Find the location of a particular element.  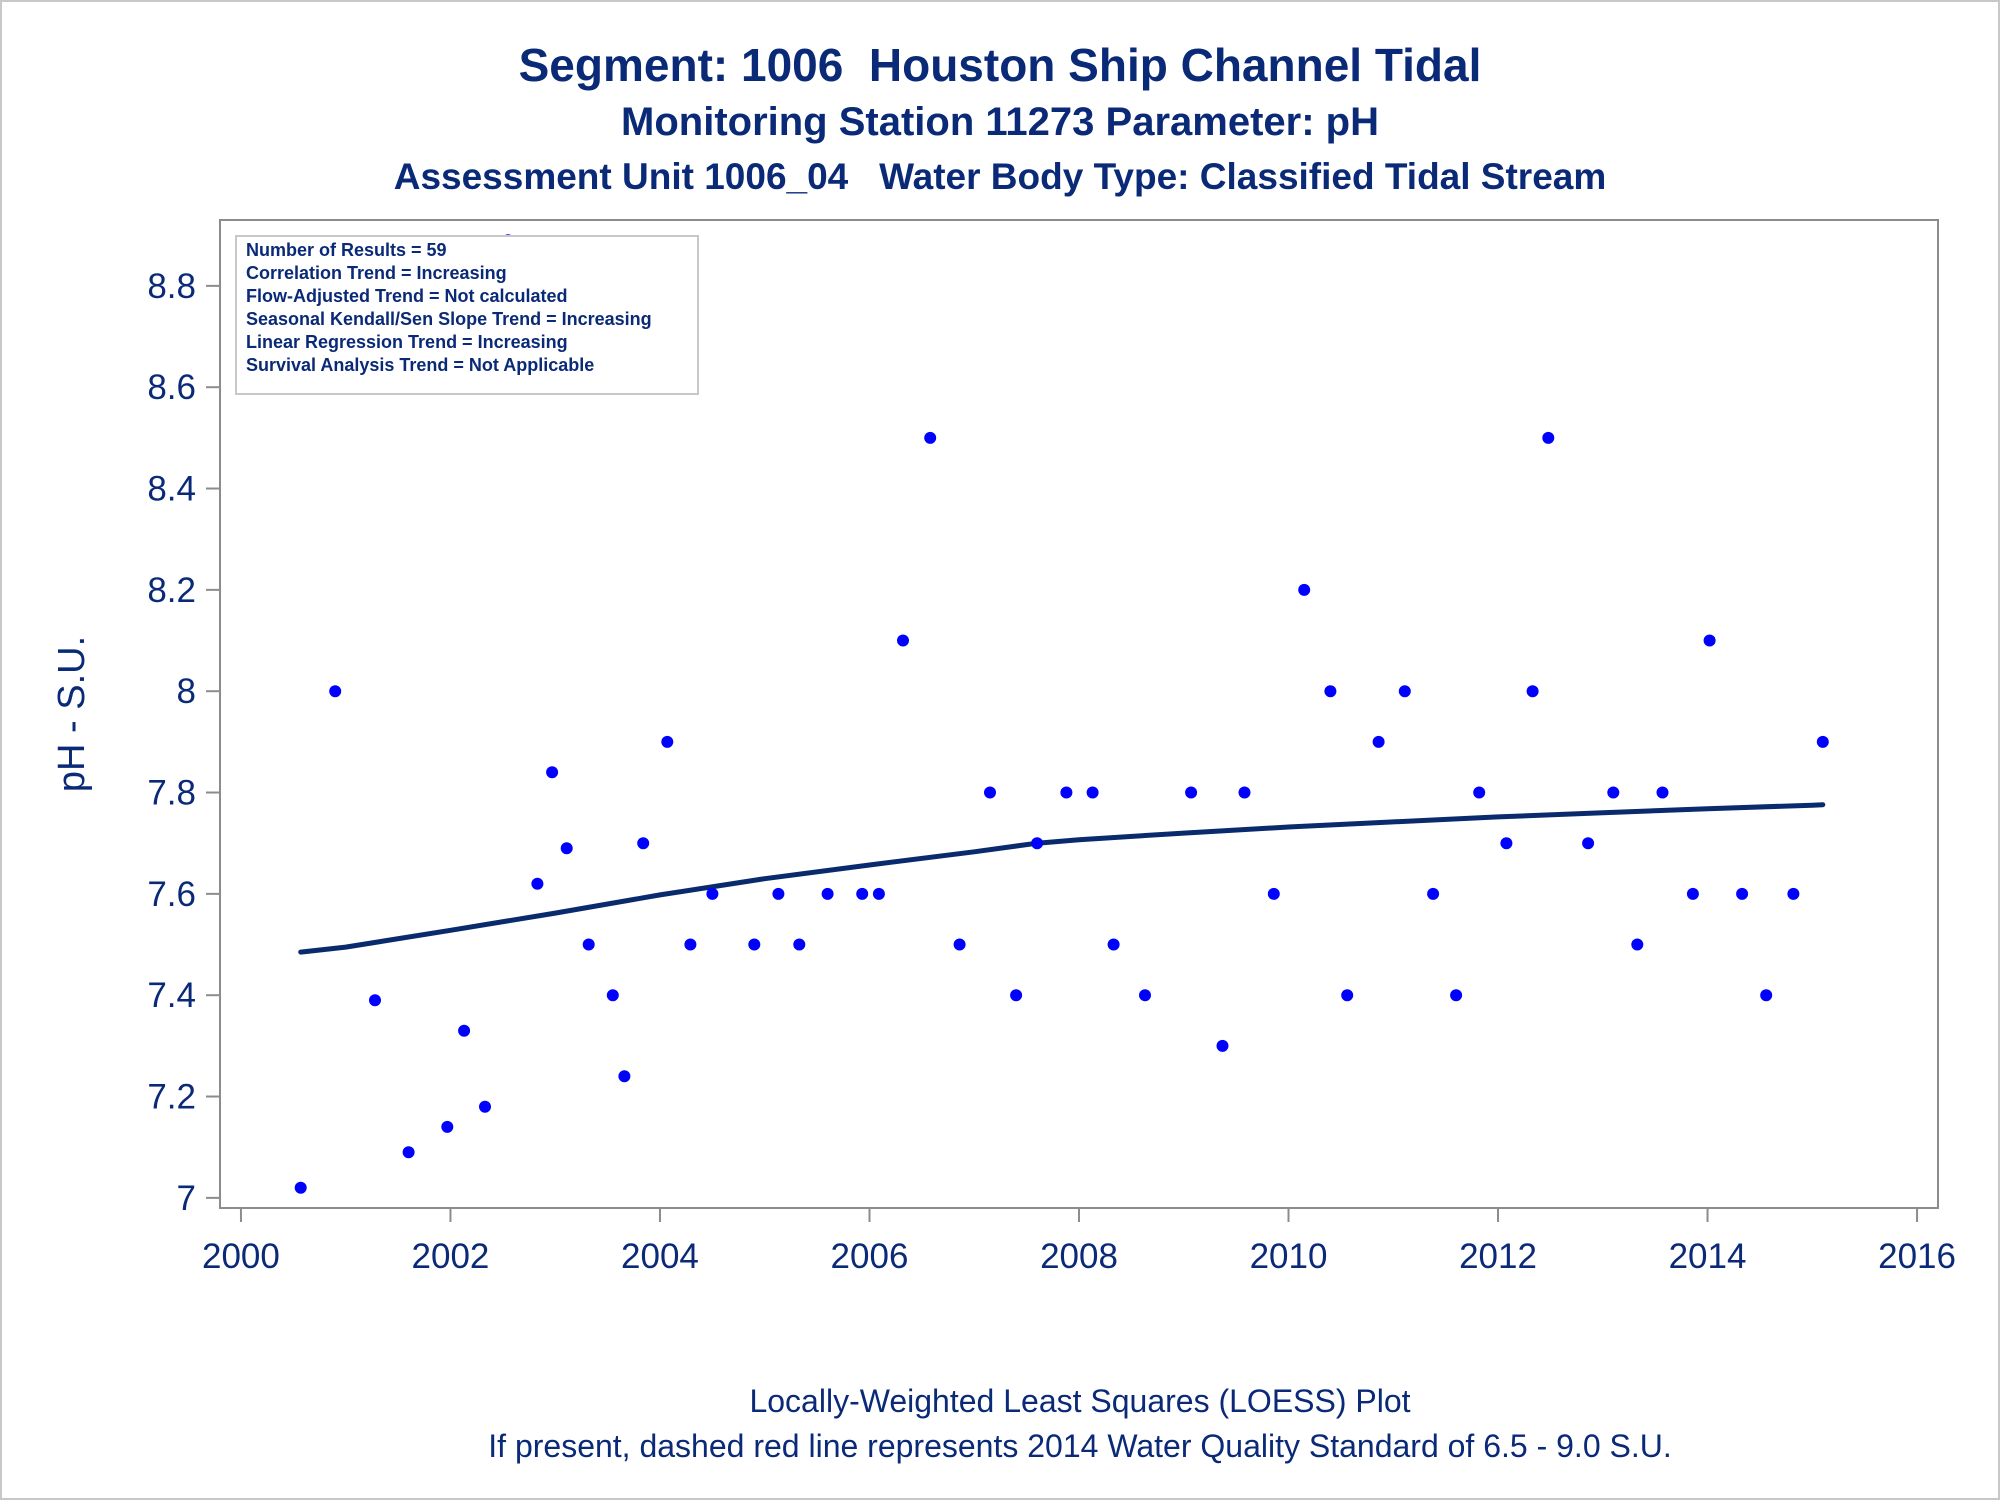

y-tick-label: 7.6 is located at coordinates (171, 894).